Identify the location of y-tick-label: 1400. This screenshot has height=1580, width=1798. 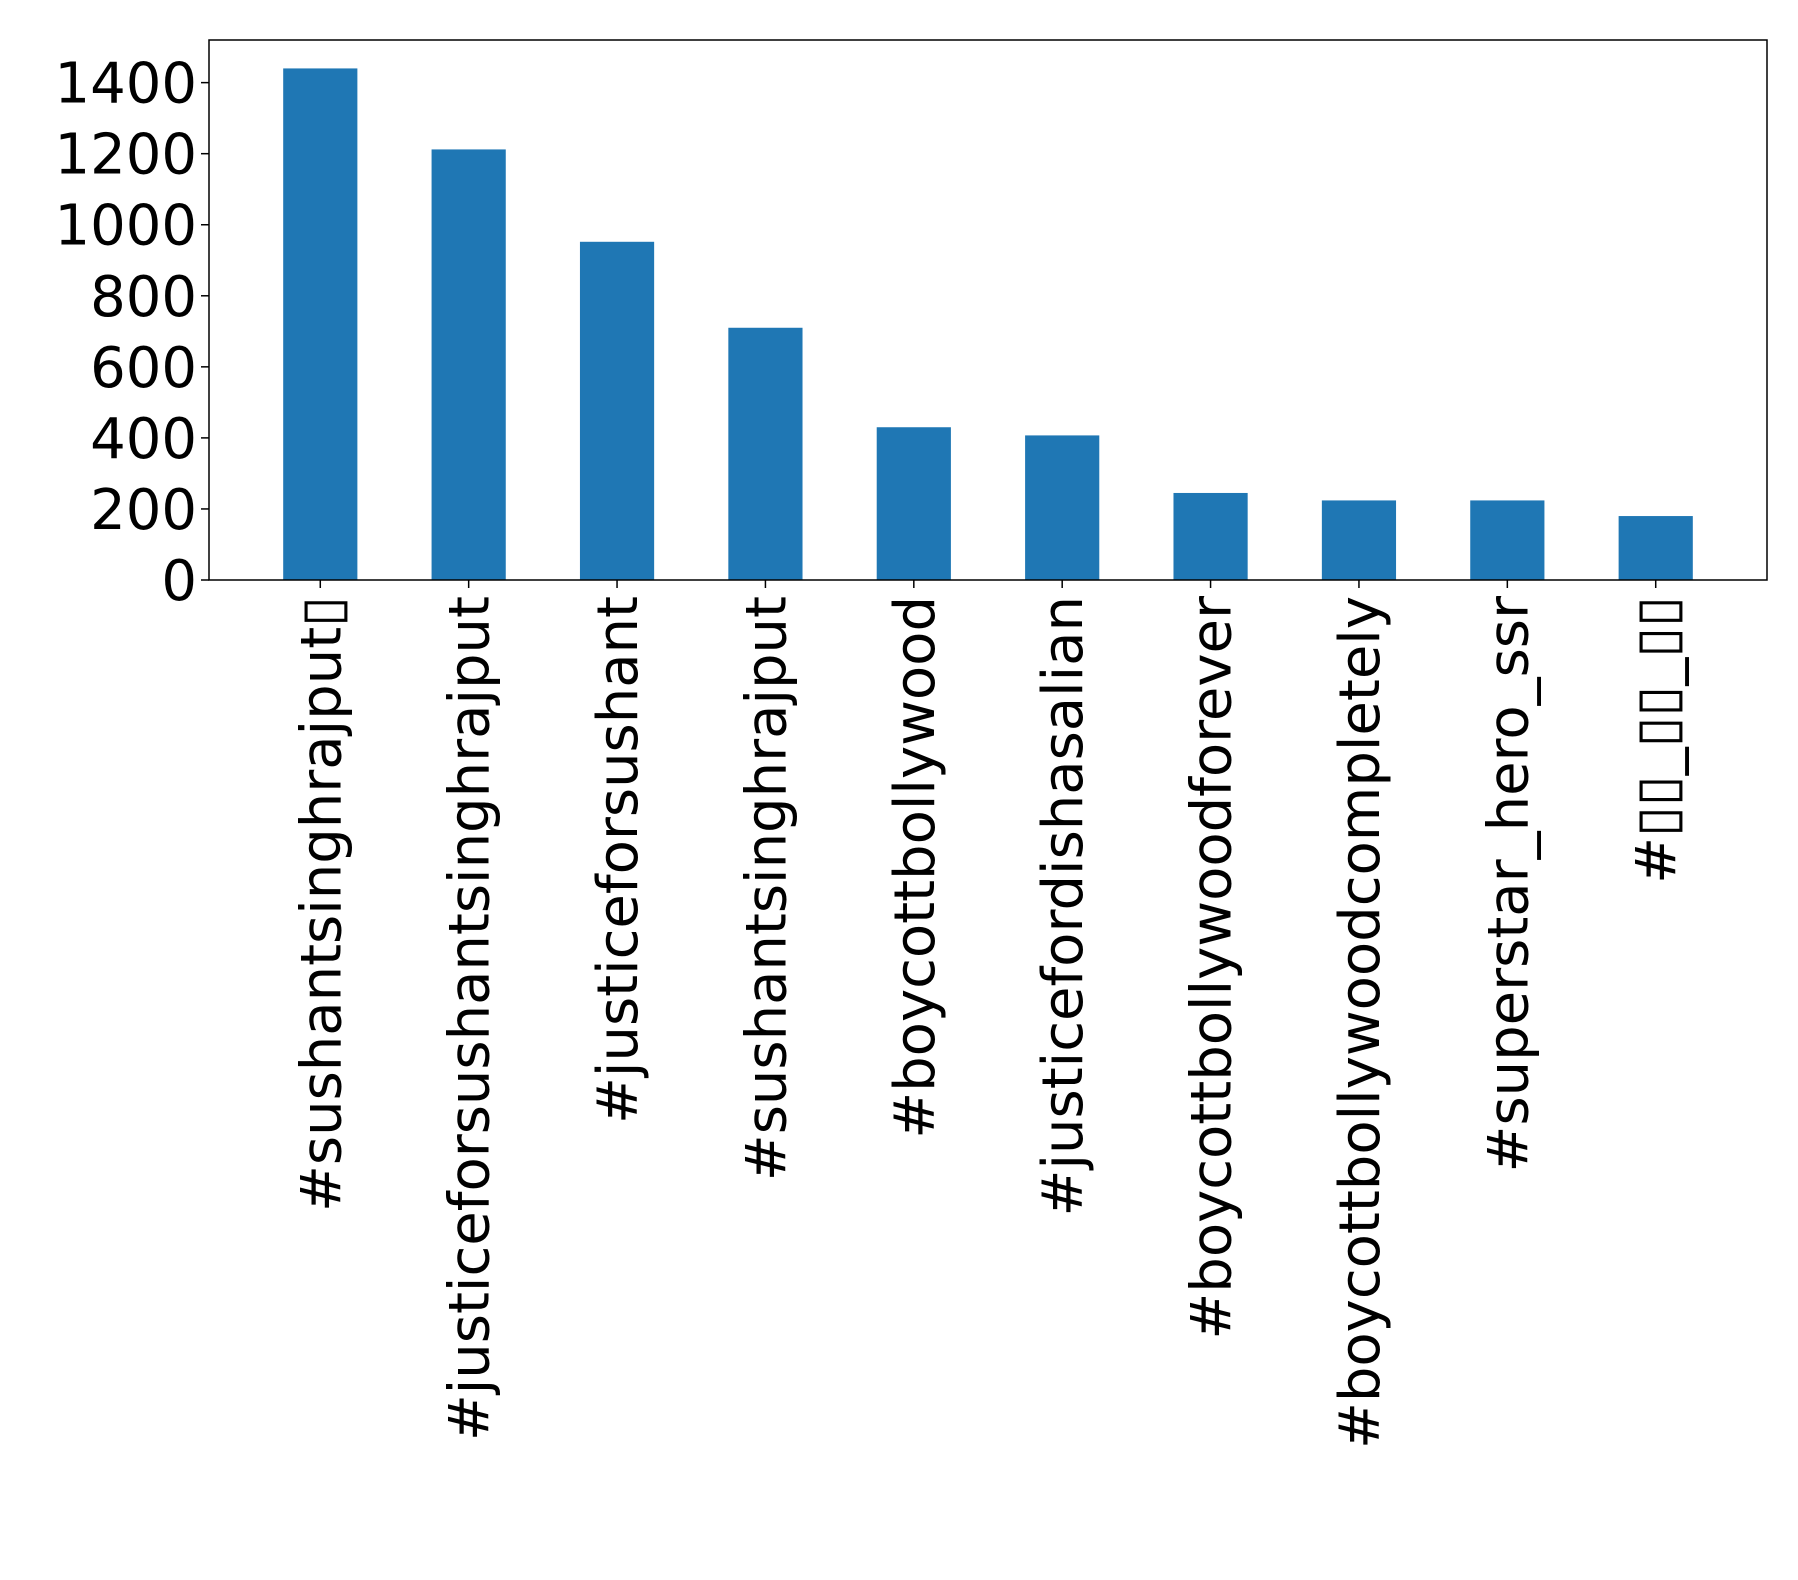
(125, 84).